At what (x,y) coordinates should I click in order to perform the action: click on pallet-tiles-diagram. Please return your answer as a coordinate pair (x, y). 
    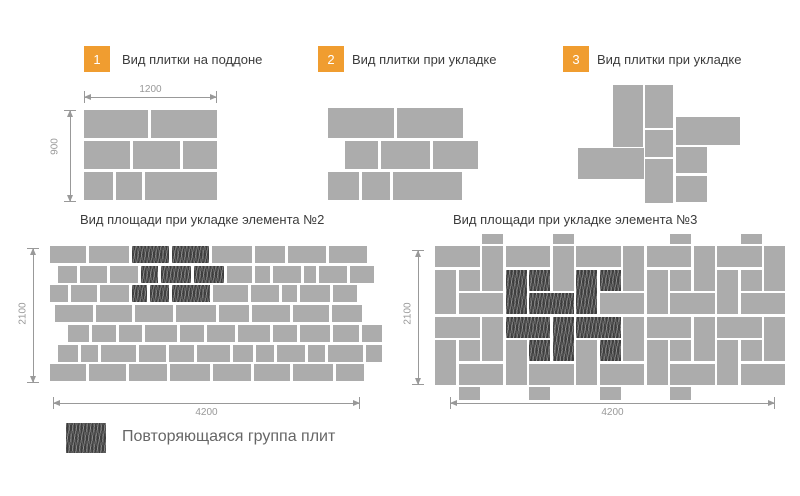
    Looking at the image, I should click on (150, 156).